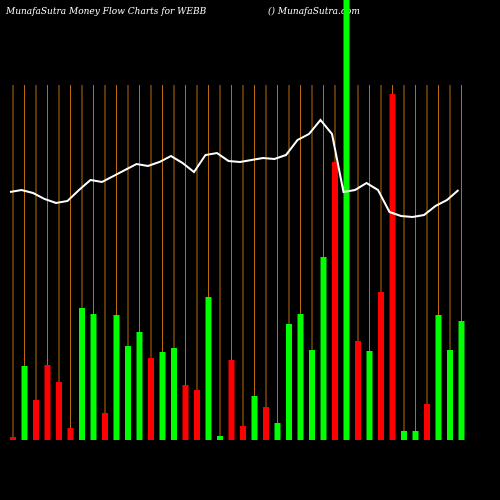 This screenshot has width=500, height=500. Describe the element at coordinates (106, 12) in the screenshot. I see `chart-title: MunafaSutra Money Flow Charts for WEBB` at that location.